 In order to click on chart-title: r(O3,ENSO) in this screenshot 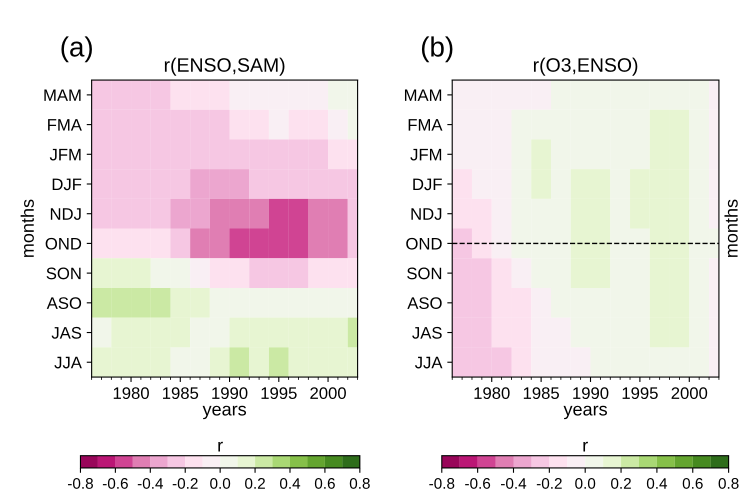, I will do `click(586, 67)`.